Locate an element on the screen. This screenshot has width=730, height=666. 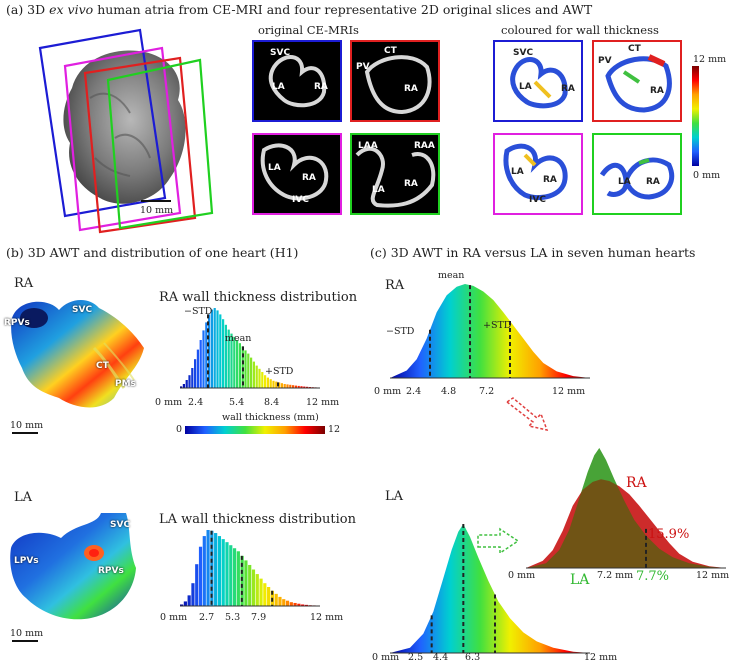
la-awt-distribution-area is located at coordinates (490, 589).